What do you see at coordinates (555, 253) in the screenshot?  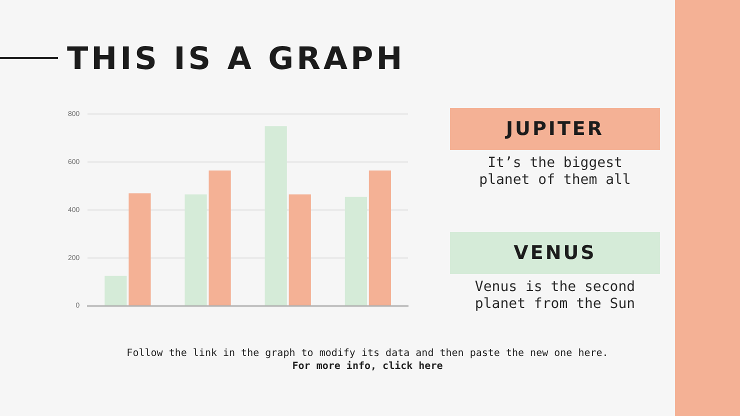 I see `legend-card: VENUS` at bounding box center [555, 253].